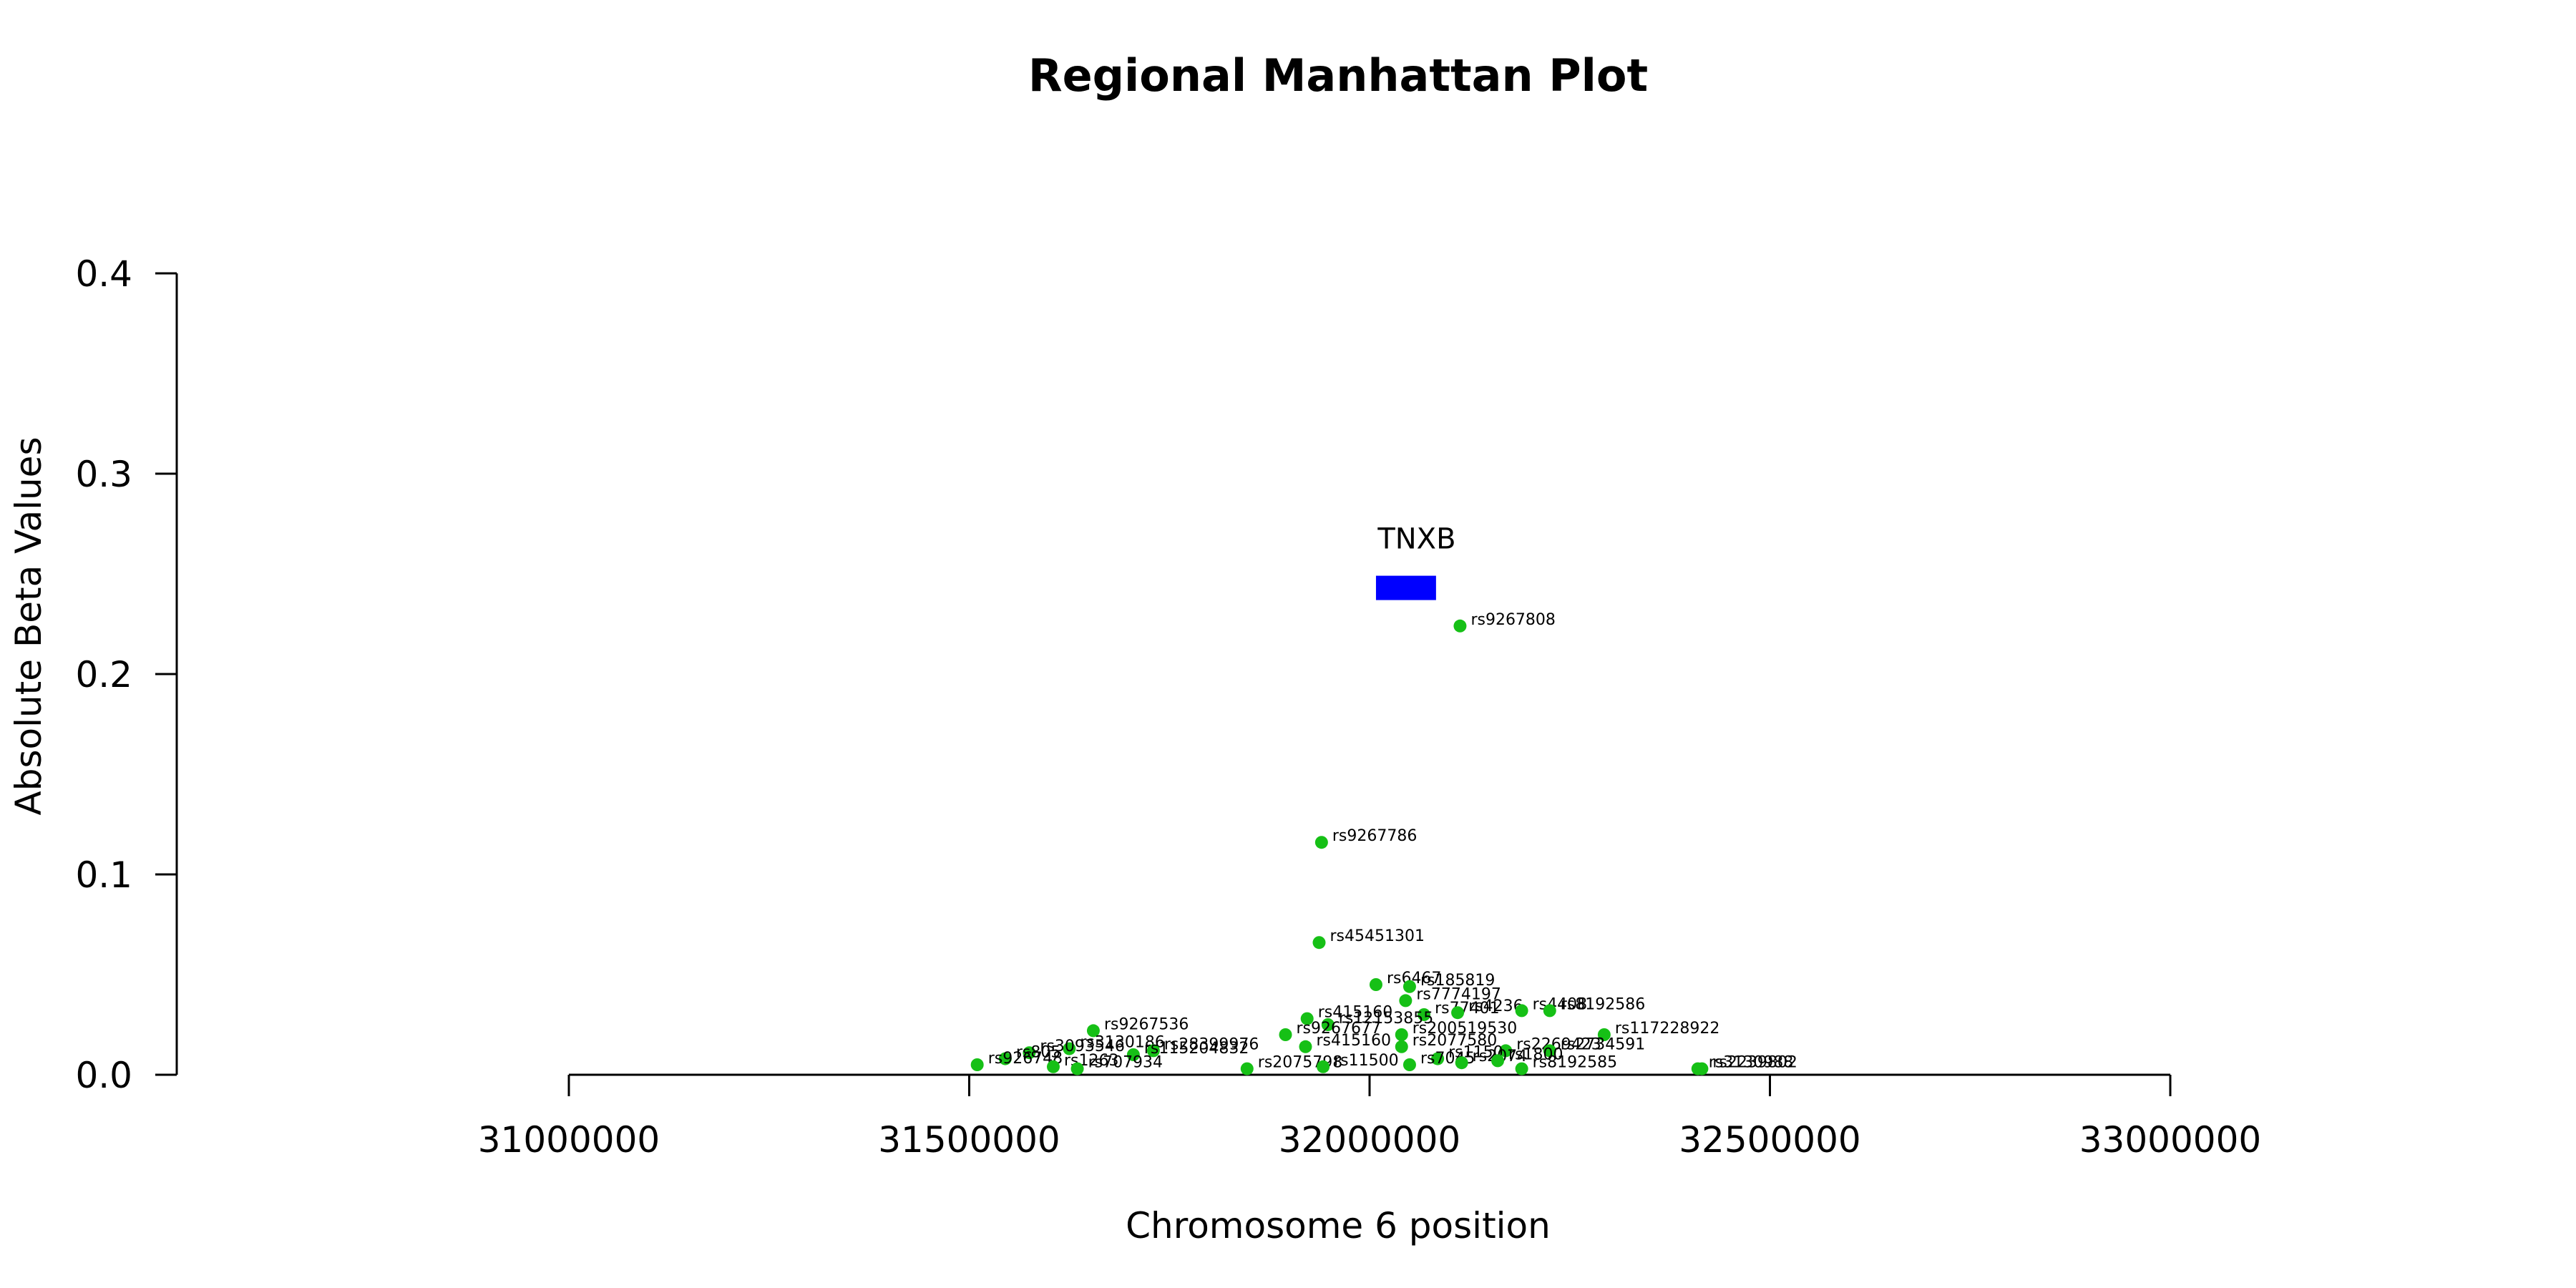 The height and width of the screenshot is (1288, 2576). I want to click on x-tick-label: 31500000, so click(969, 1140).